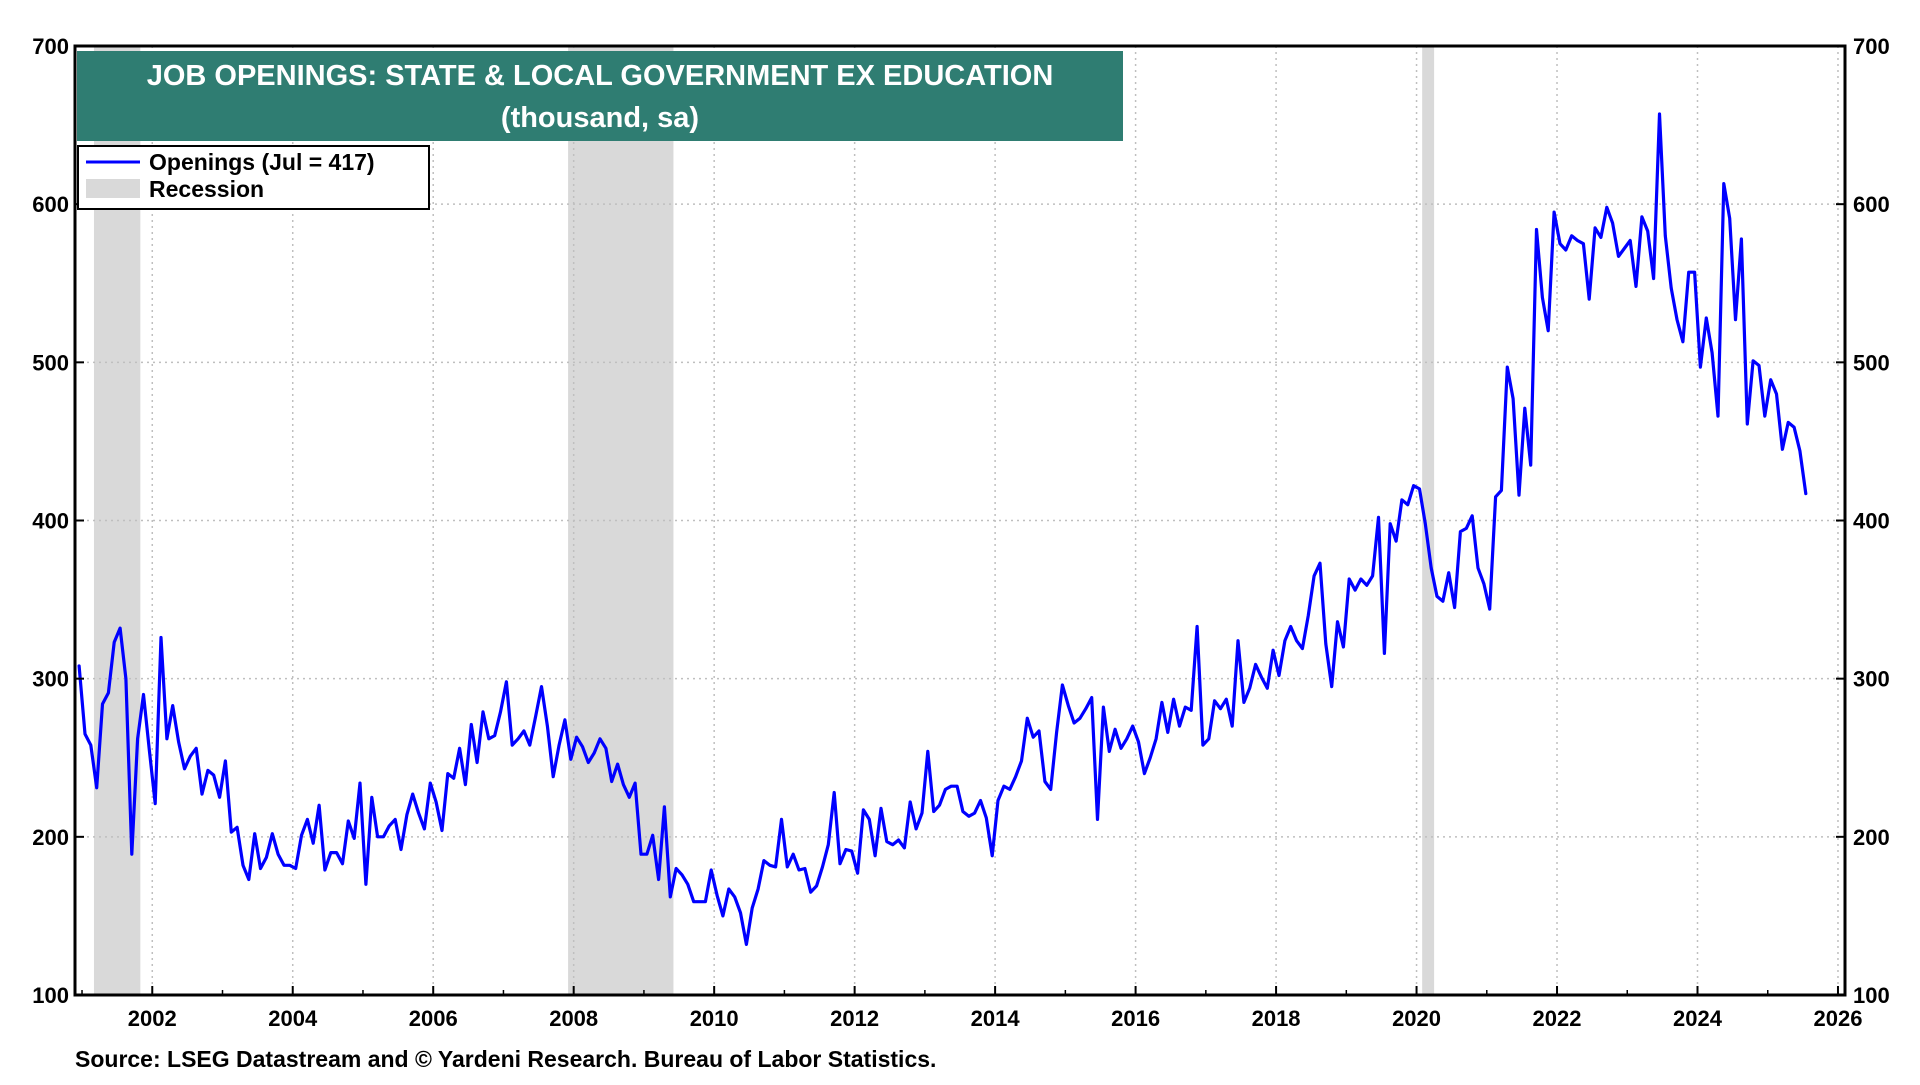 The width and height of the screenshot is (1920, 1085). I want to click on x-tick-label-2018: 2018, so click(1276, 1018).